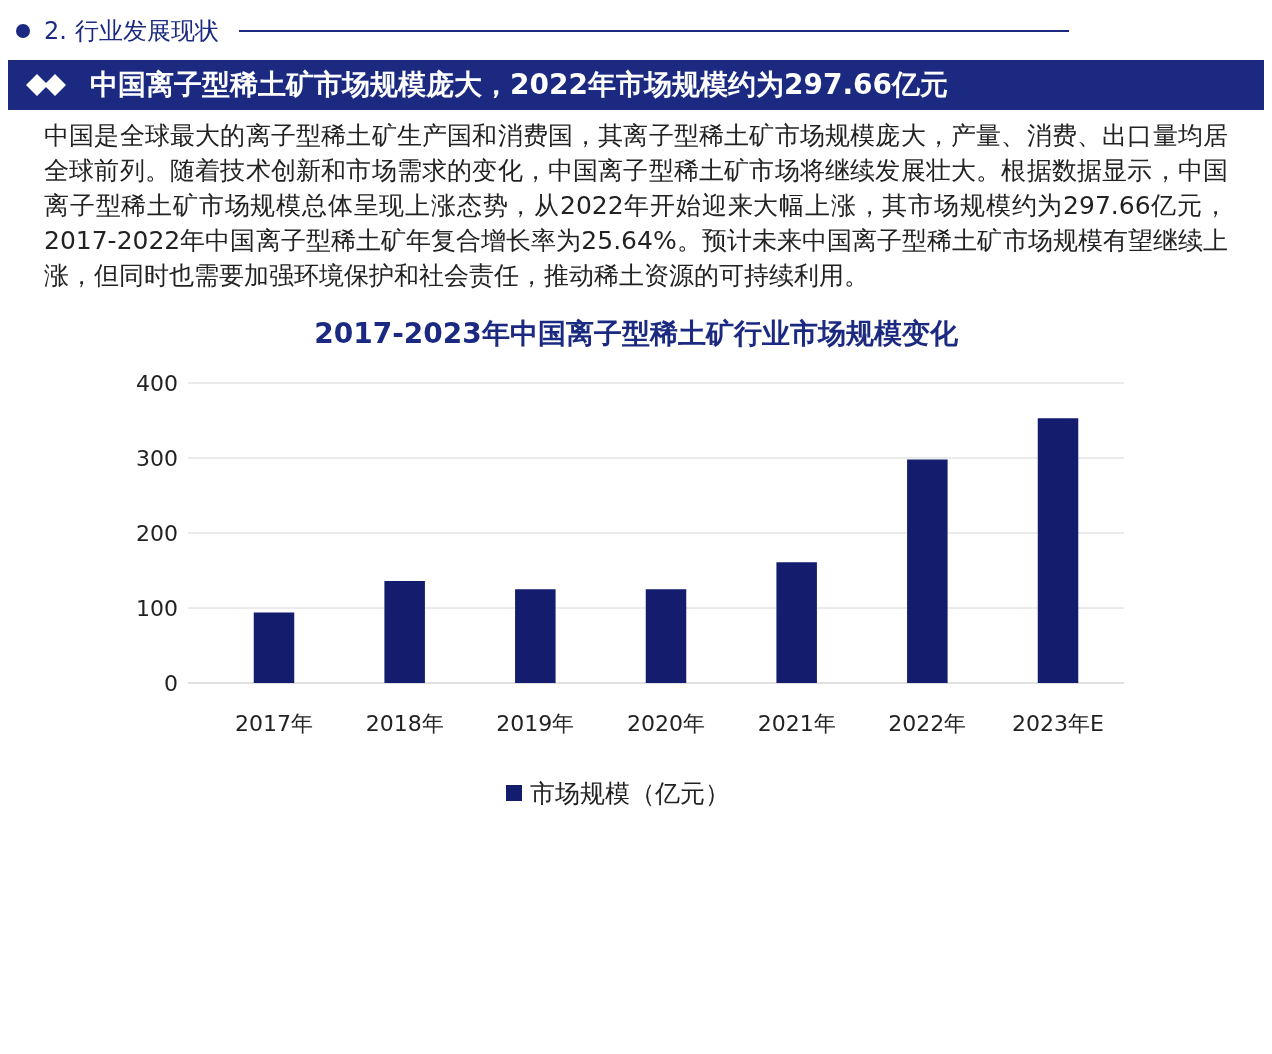 Image resolution: width=1272 pixels, height=1054 pixels. Describe the element at coordinates (636, 333) in the screenshot. I see `chart-title: 2017-2023年中国离子型稀土矿行业市场规模变化` at that location.